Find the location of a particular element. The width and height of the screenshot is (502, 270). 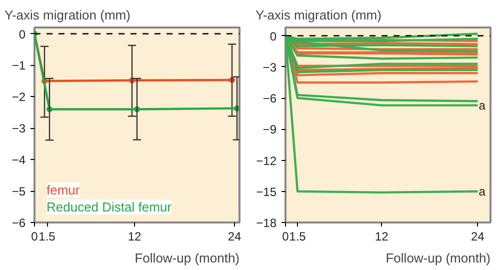

y-tick-label: −12 is located at coordinates (266, 161).